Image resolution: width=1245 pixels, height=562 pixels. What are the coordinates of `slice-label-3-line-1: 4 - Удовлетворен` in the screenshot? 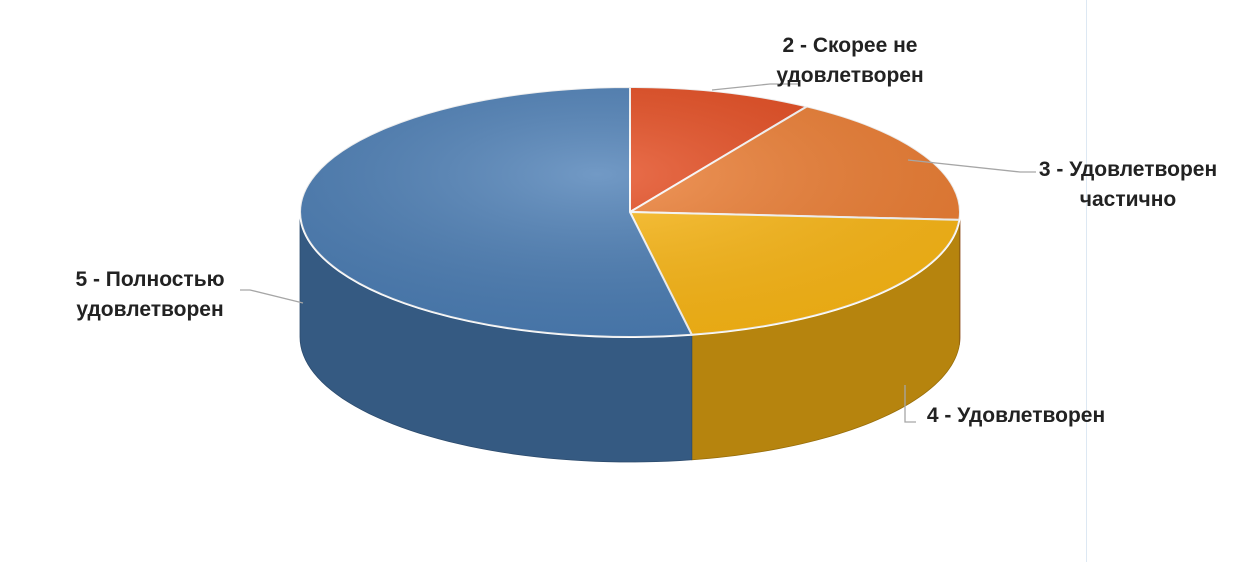 It's located at (1016, 415).